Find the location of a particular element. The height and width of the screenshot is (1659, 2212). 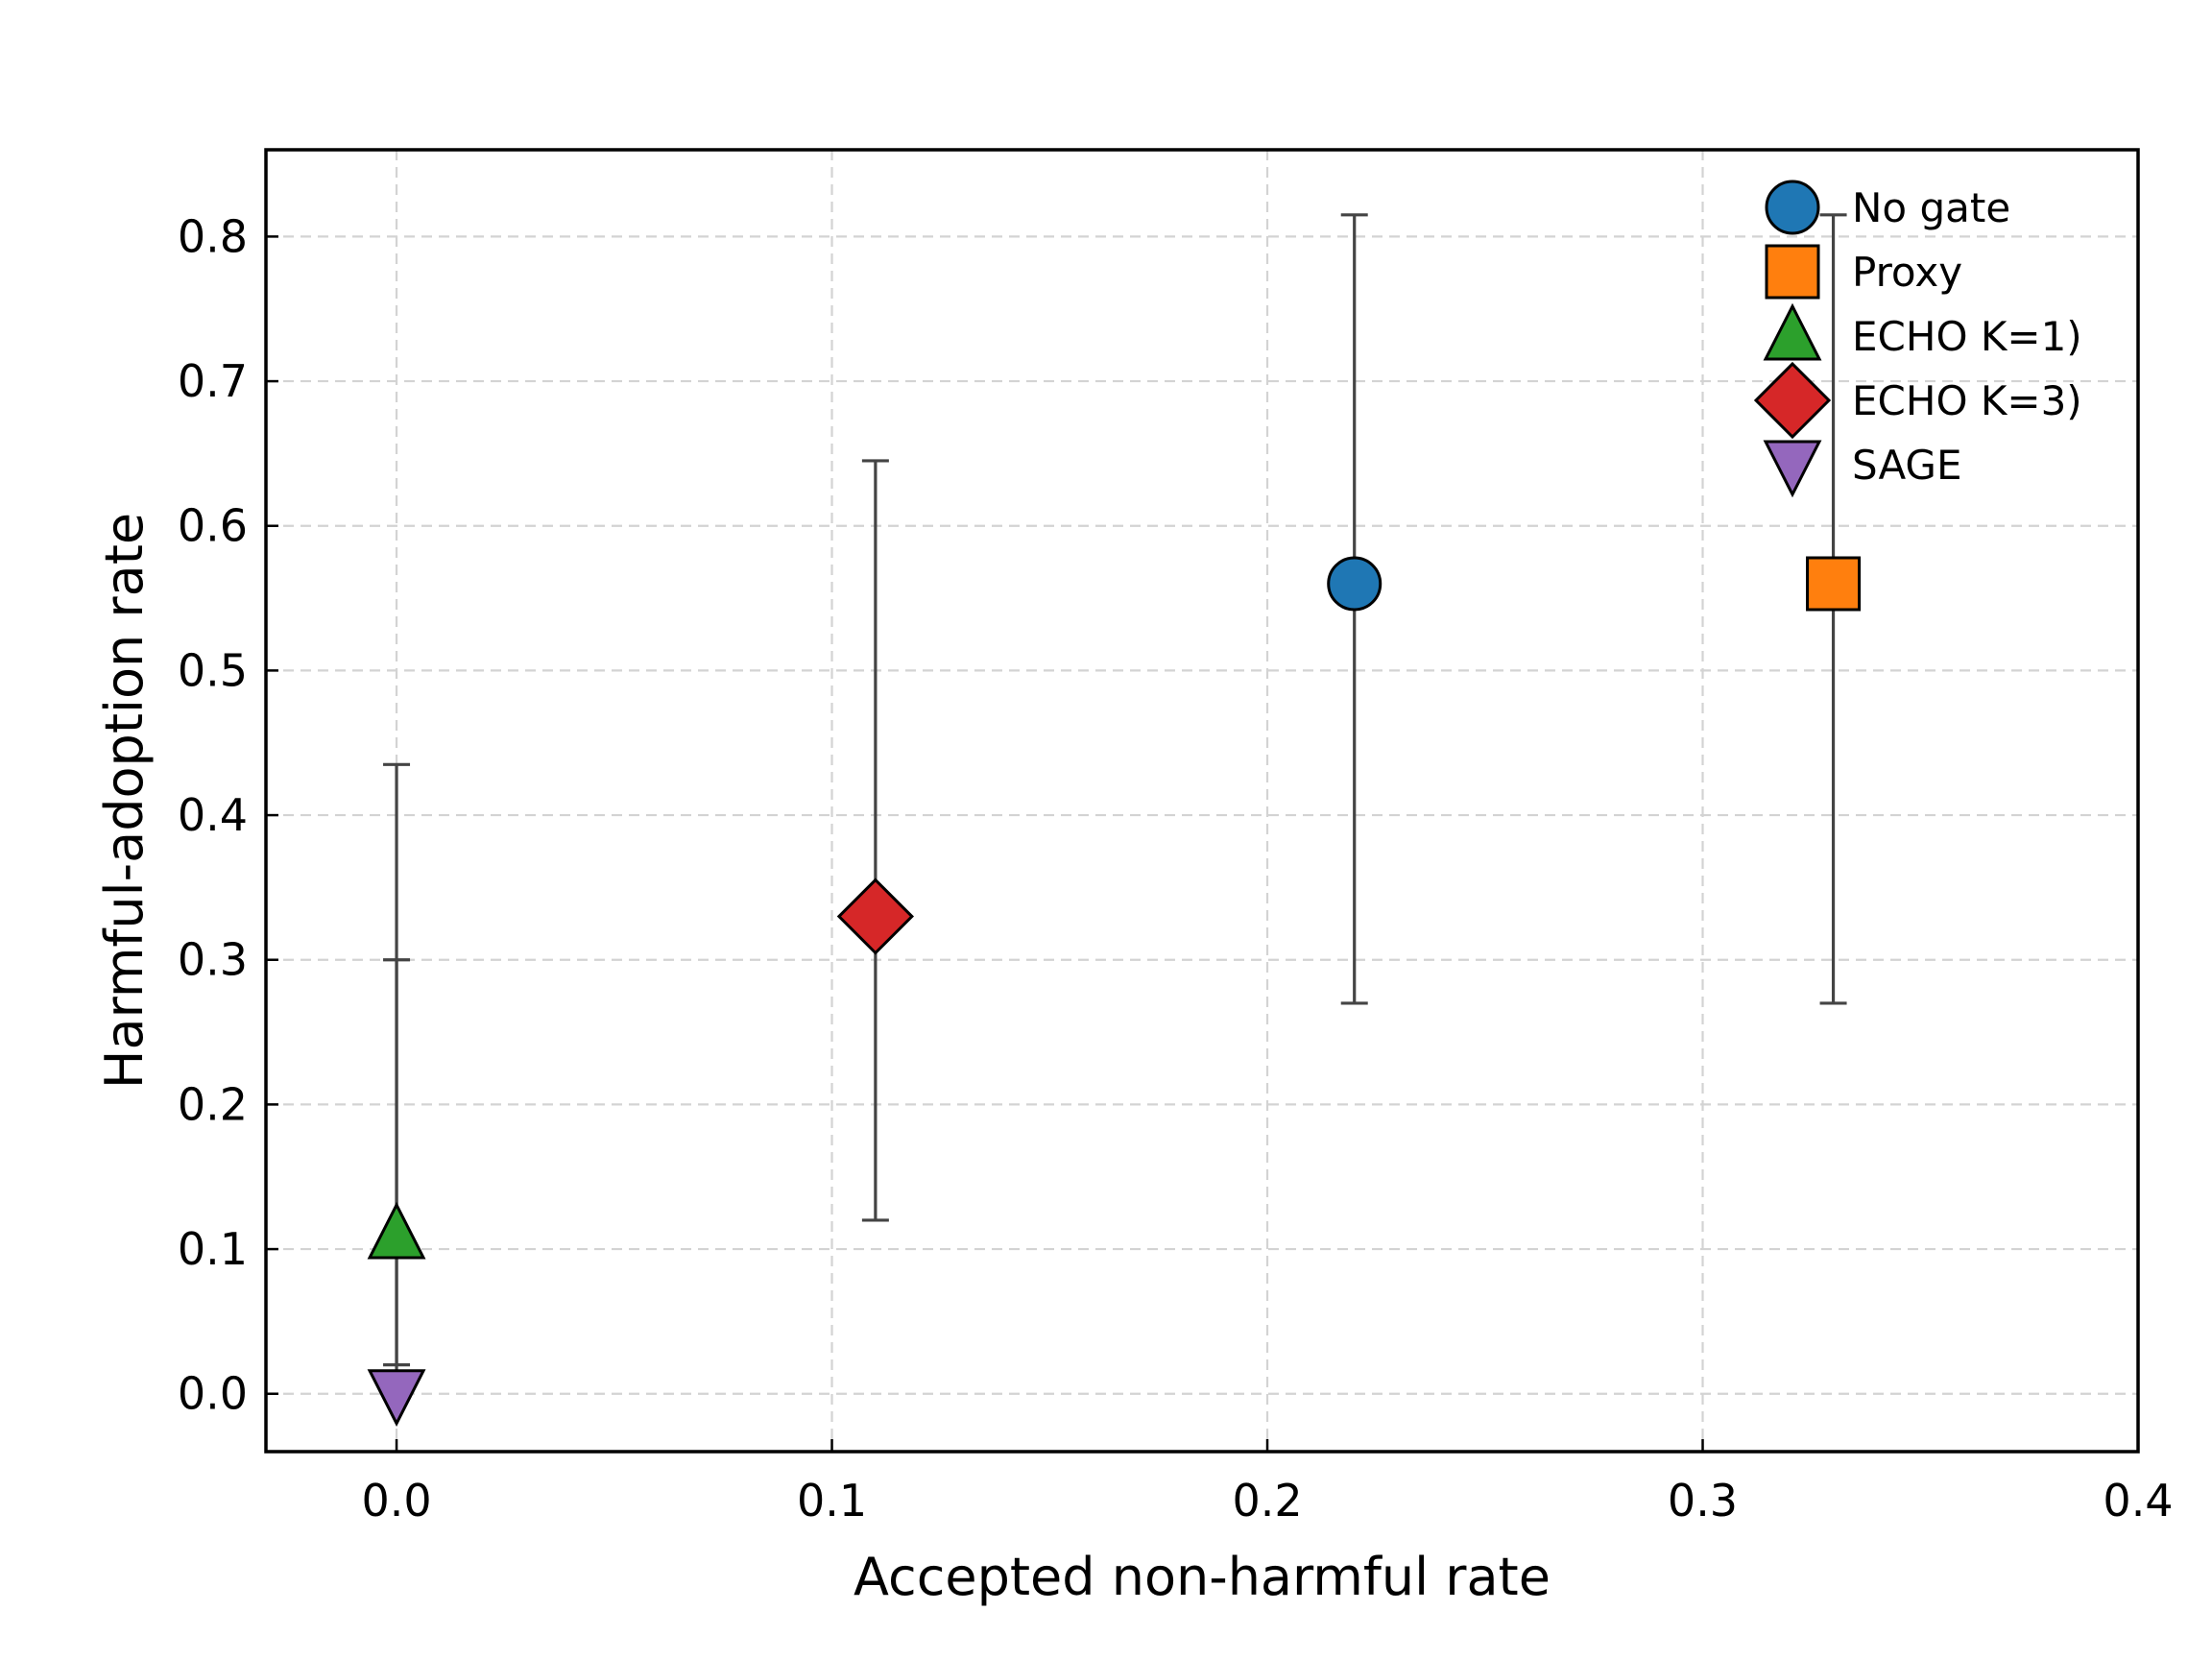

legend-label: Proxy is located at coordinates (1907, 272).